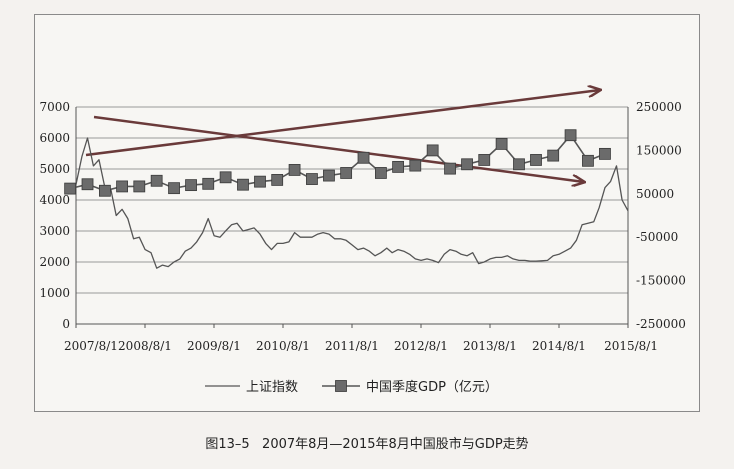 The image size is (734, 469). I want to click on y-right-tick-label: 50000, so click(655, 194).